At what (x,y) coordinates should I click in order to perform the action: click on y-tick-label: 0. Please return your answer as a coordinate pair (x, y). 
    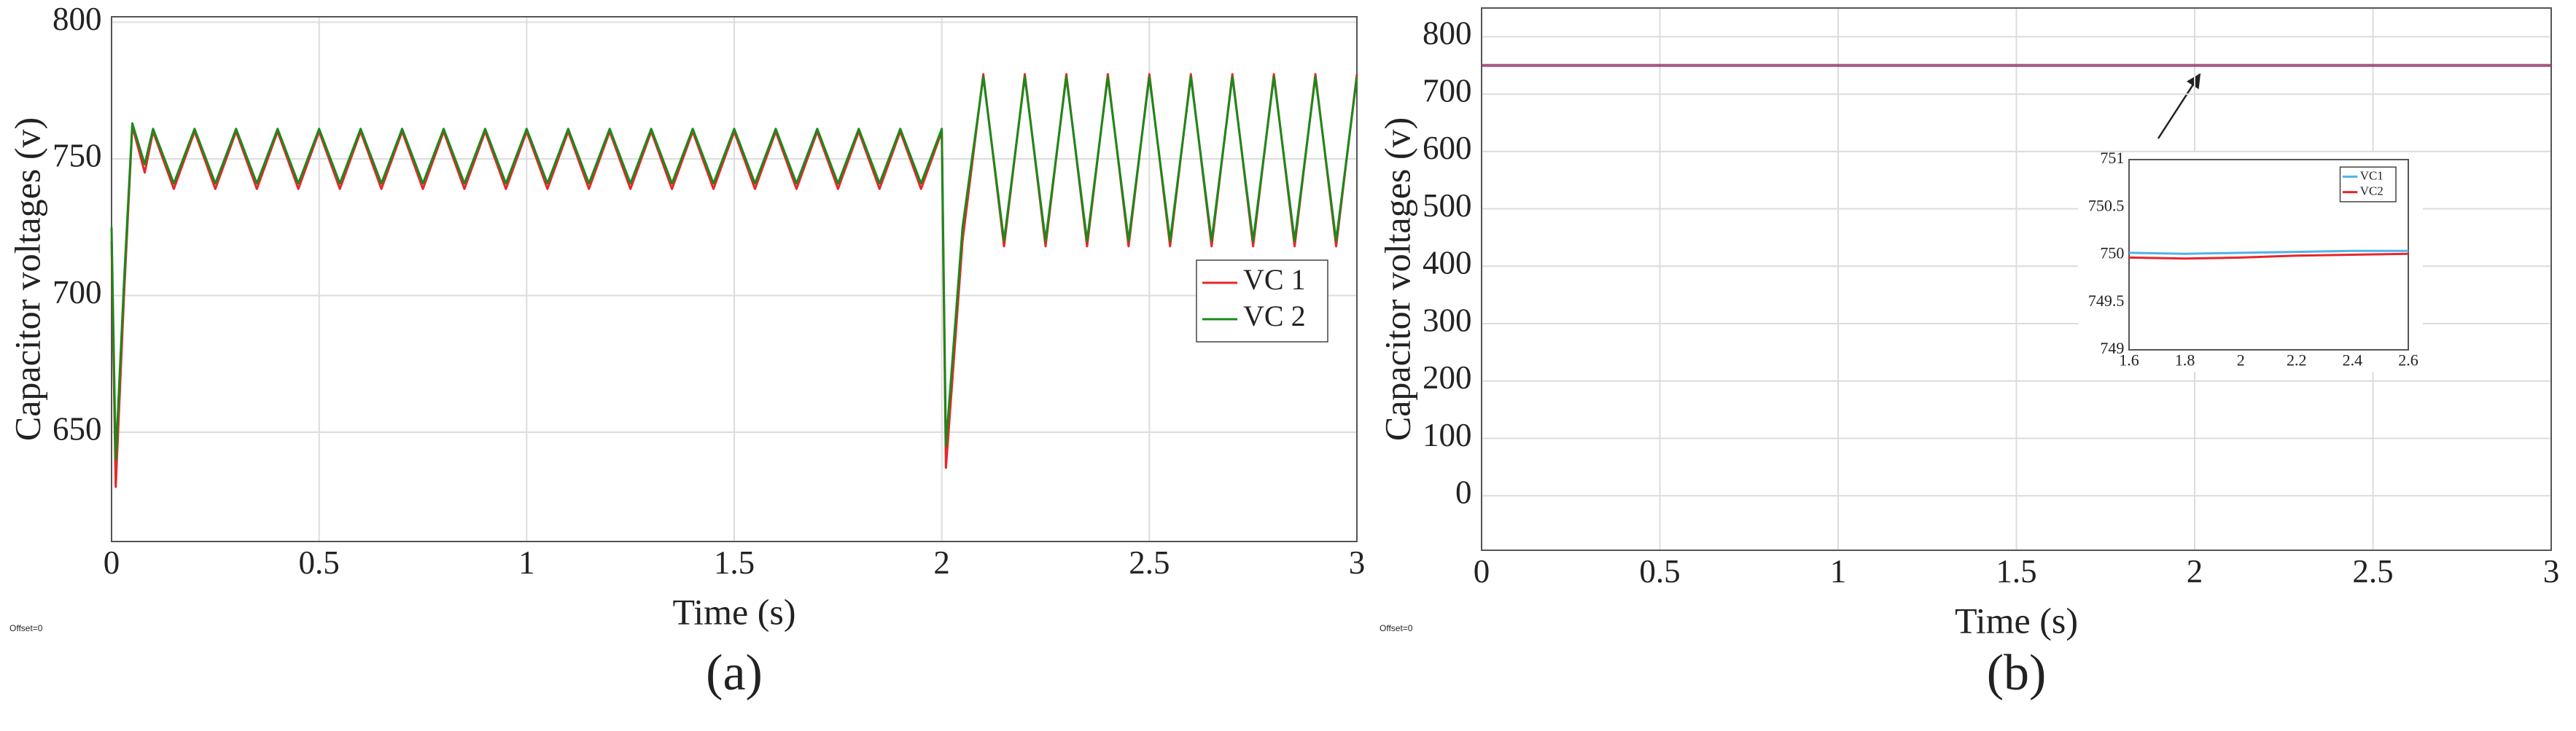
    Looking at the image, I should click on (1463, 492).